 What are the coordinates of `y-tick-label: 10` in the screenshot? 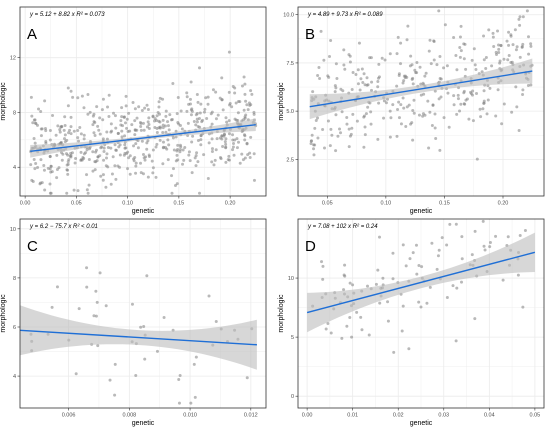 It's located at (291, 279).